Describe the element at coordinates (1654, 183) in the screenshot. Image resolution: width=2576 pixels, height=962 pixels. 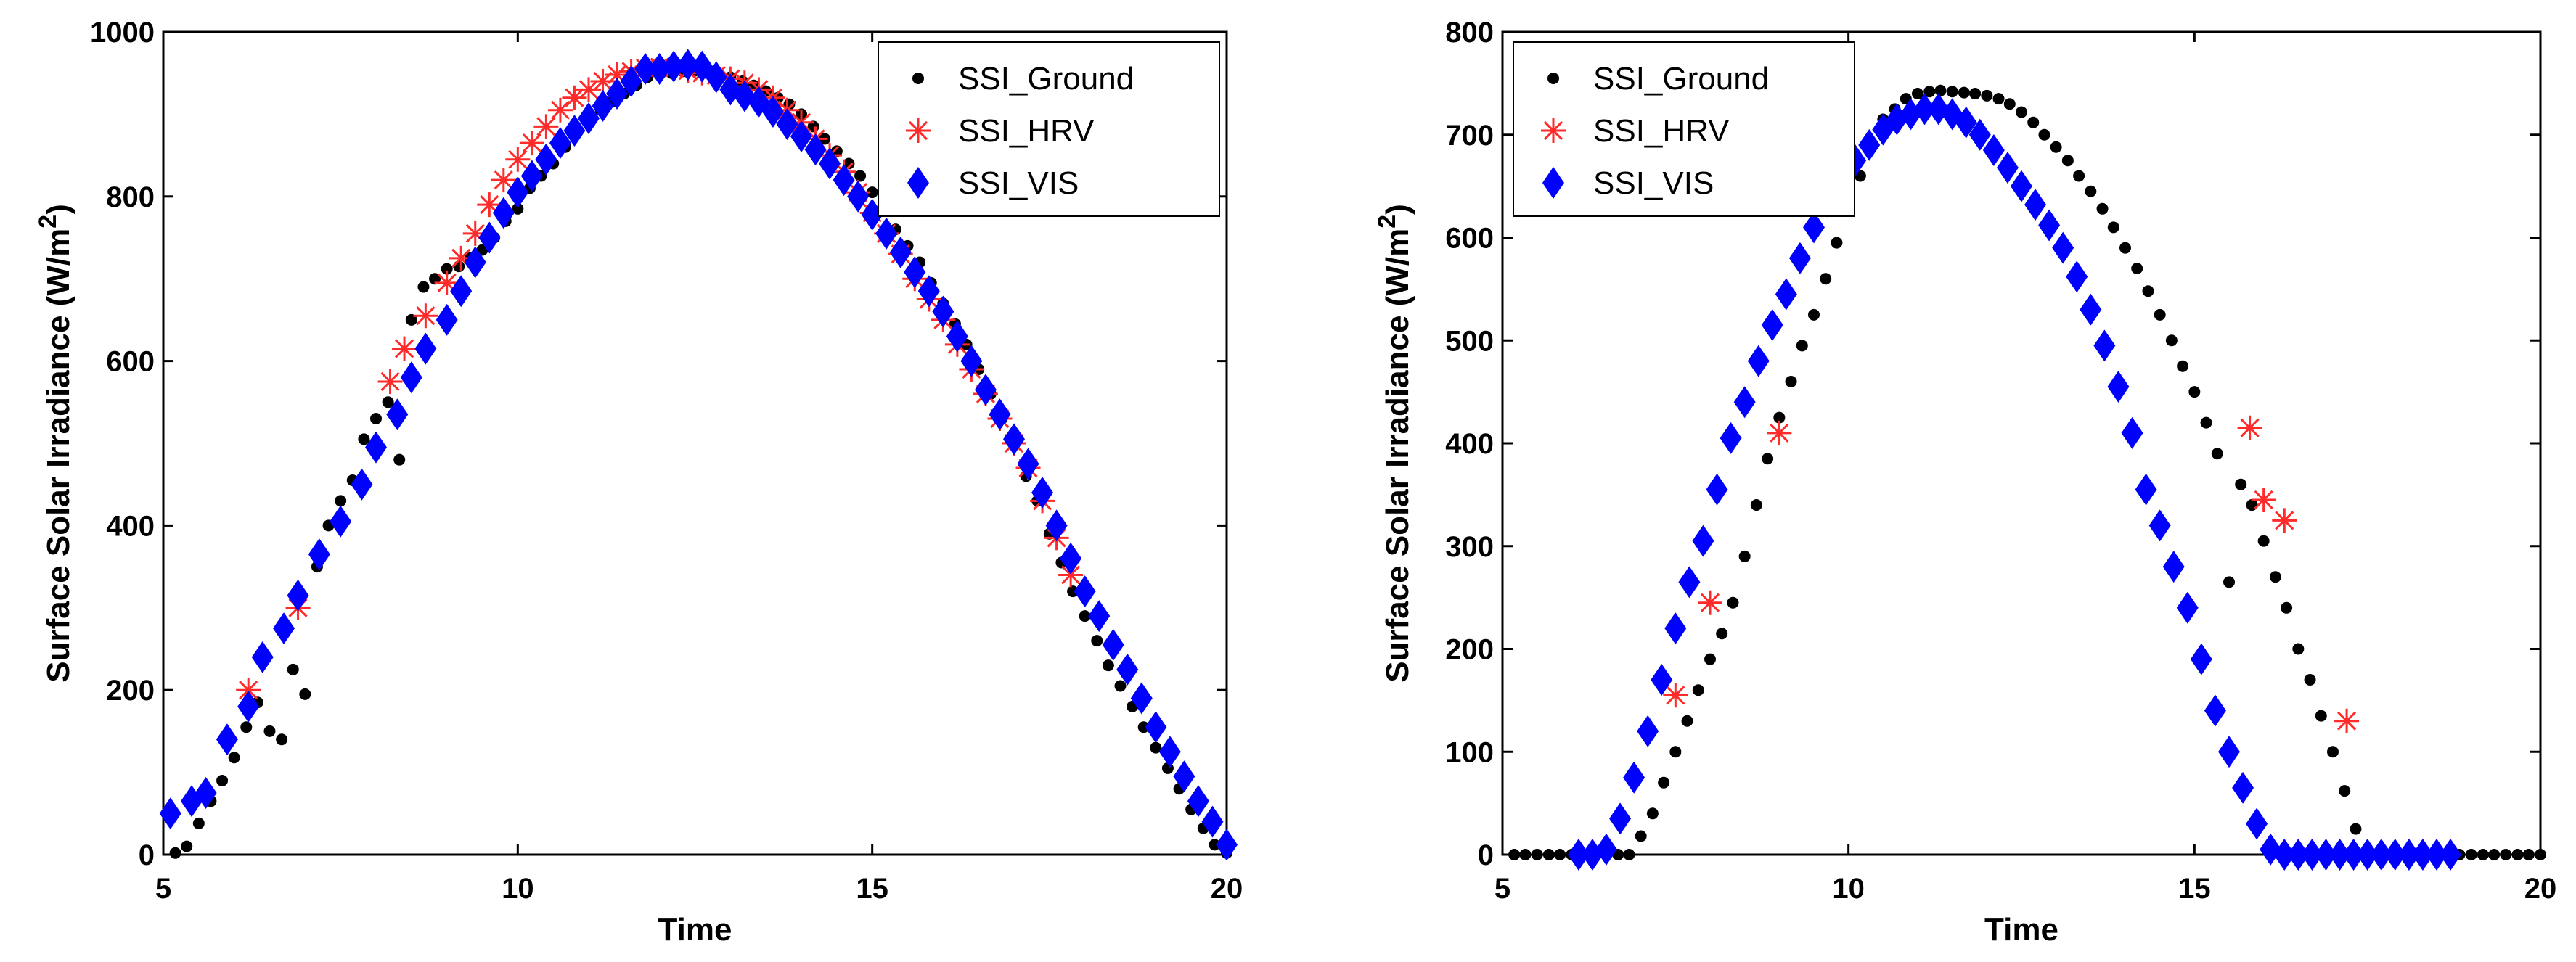
I see `legend-label: SSI_VIS` at that location.